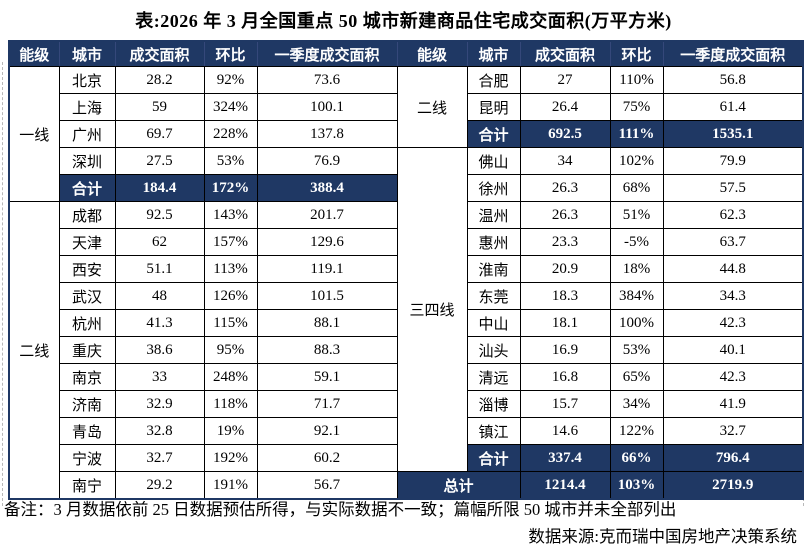 This screenshot has height=548, width=807. Describe the element at coordinates (733, 161) in the screenshot. I see `value-cell: 79.9` at that location.